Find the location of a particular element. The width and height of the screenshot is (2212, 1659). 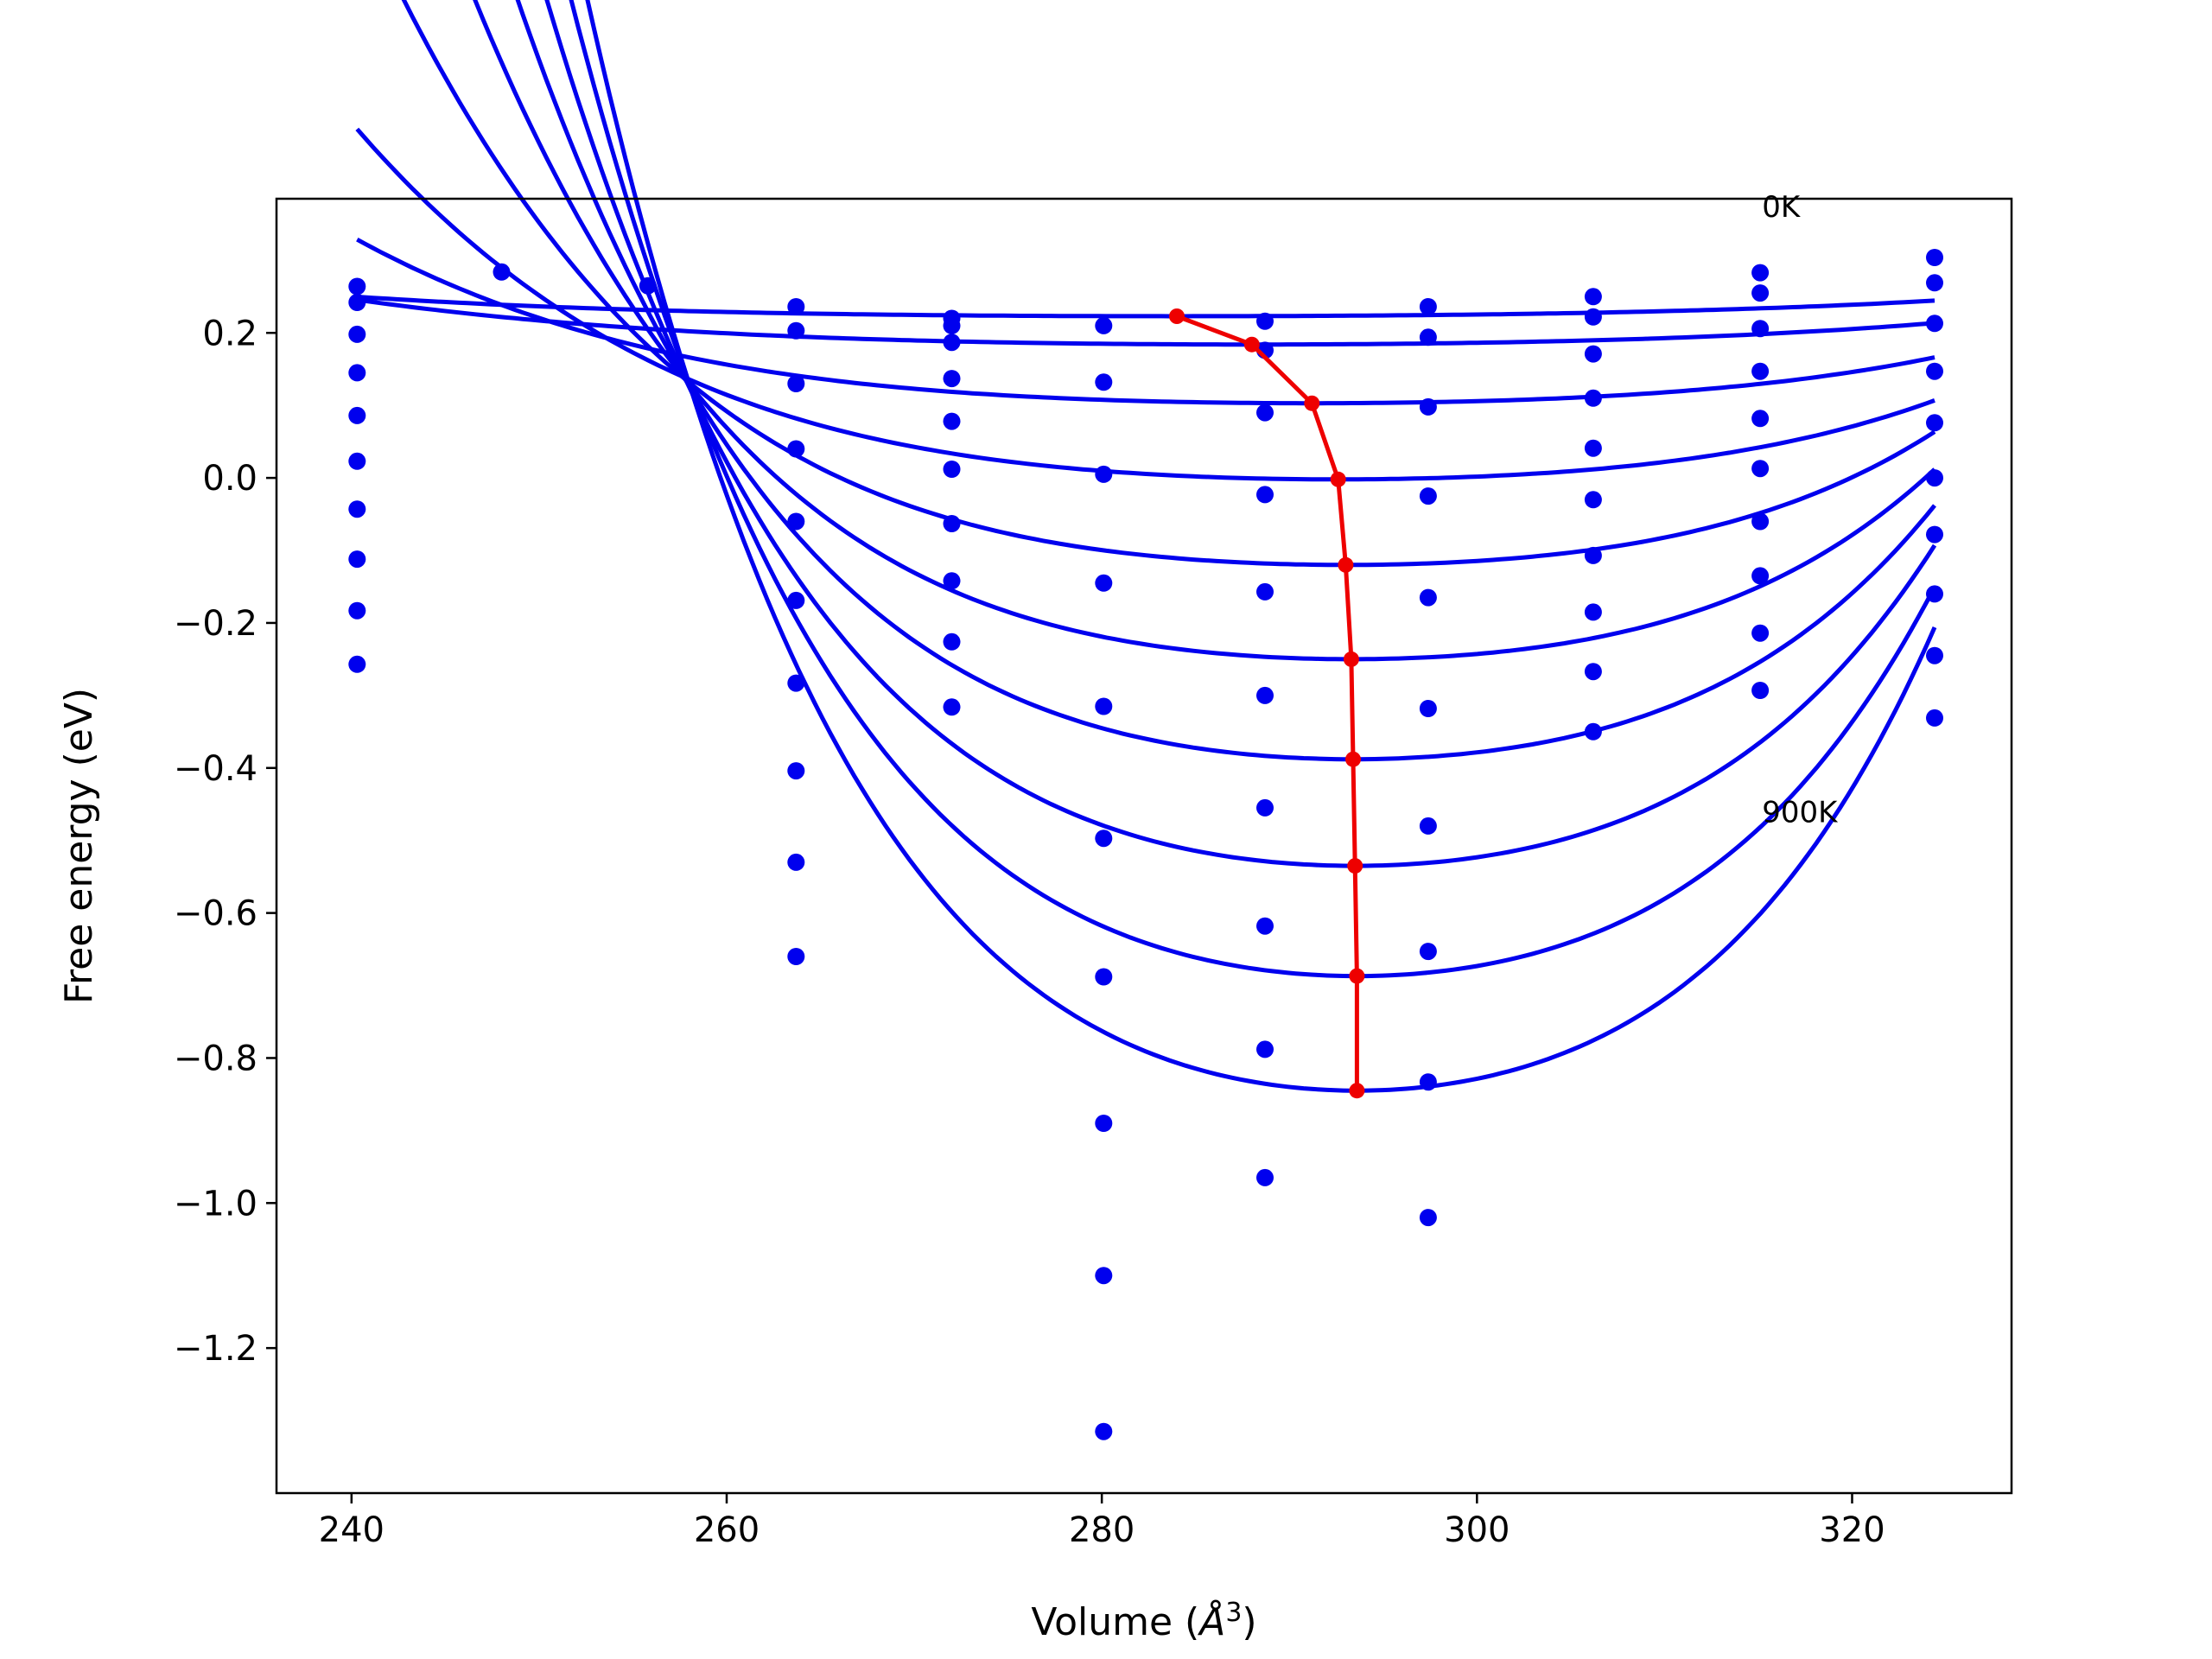

x-tick-label: 320 is located at coordinates (1852, 1530).